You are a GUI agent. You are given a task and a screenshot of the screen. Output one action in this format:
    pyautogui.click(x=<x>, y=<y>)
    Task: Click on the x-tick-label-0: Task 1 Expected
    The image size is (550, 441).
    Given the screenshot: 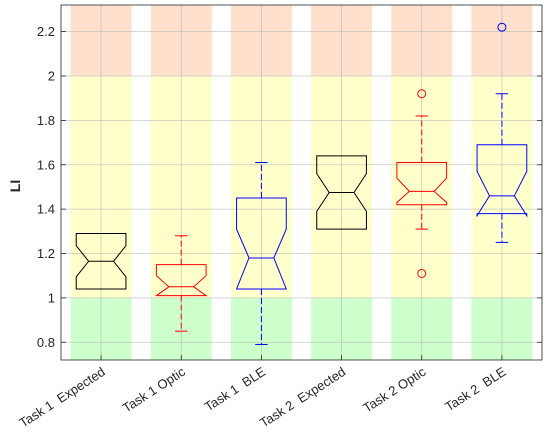 What is the action you would take?
    pyautogui.click(x=62, y=397)
    